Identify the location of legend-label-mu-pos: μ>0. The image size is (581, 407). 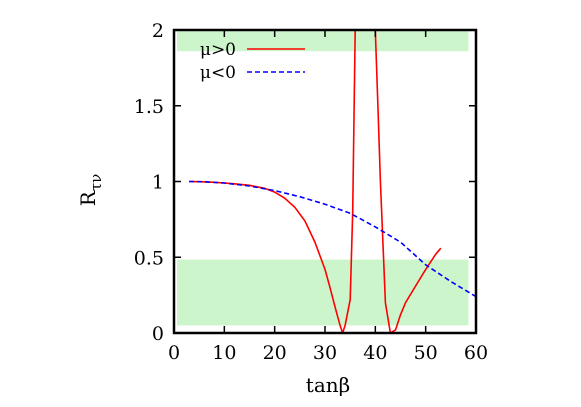
(218, 50).